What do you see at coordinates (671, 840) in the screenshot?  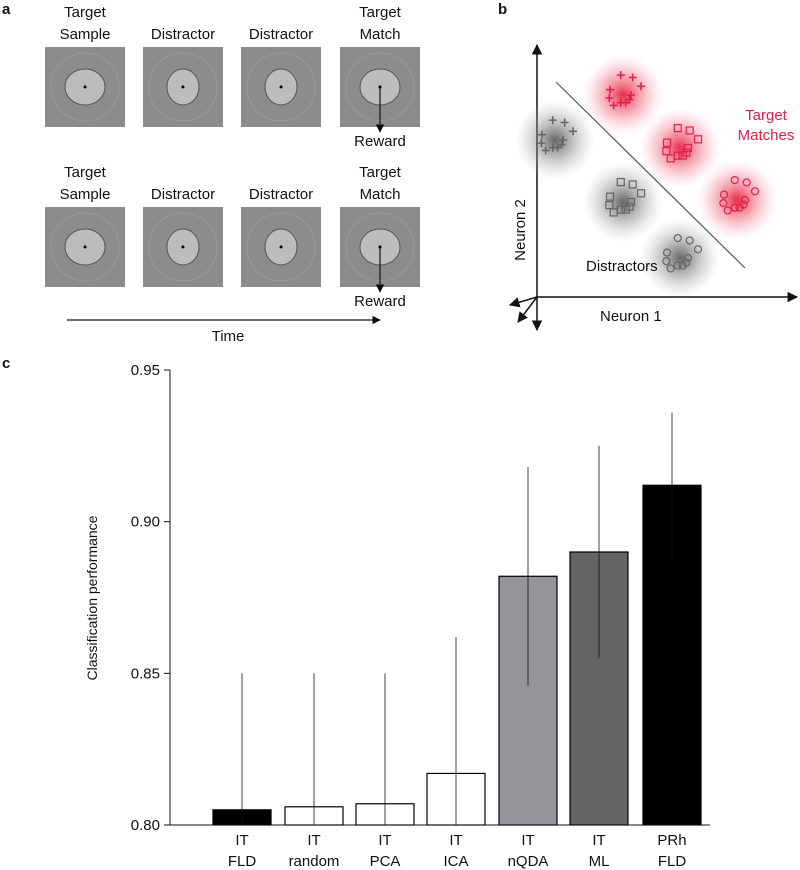 I see `x-tick-label: PRh` at bounding box center [671, 840].